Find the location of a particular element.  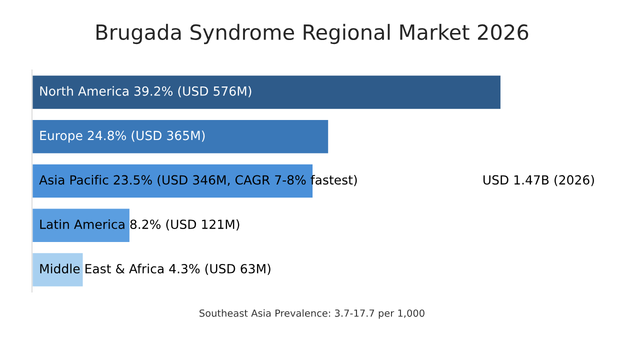

chart-title: Brugada Syndrome Regional Market 2026 is located at coordinates (312, 34).